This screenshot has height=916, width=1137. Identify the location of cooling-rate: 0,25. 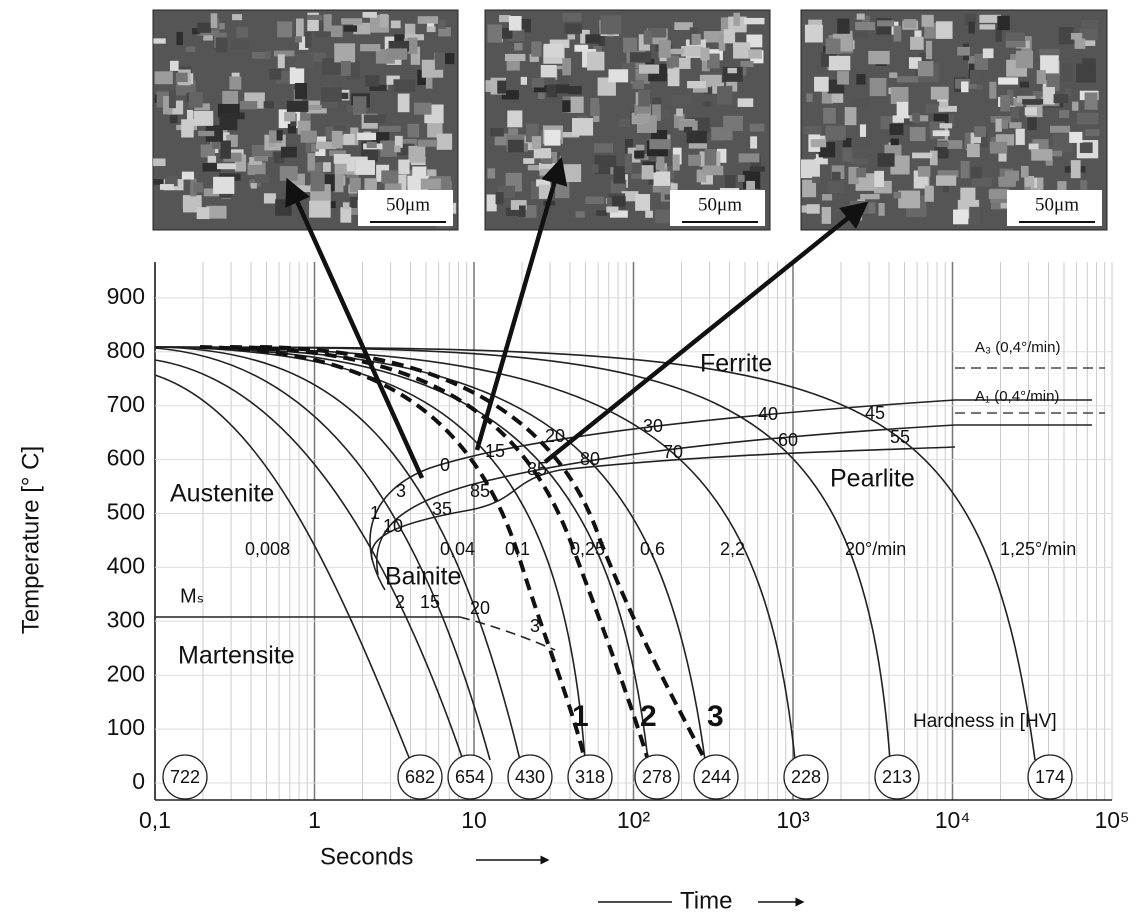
(587, 549).